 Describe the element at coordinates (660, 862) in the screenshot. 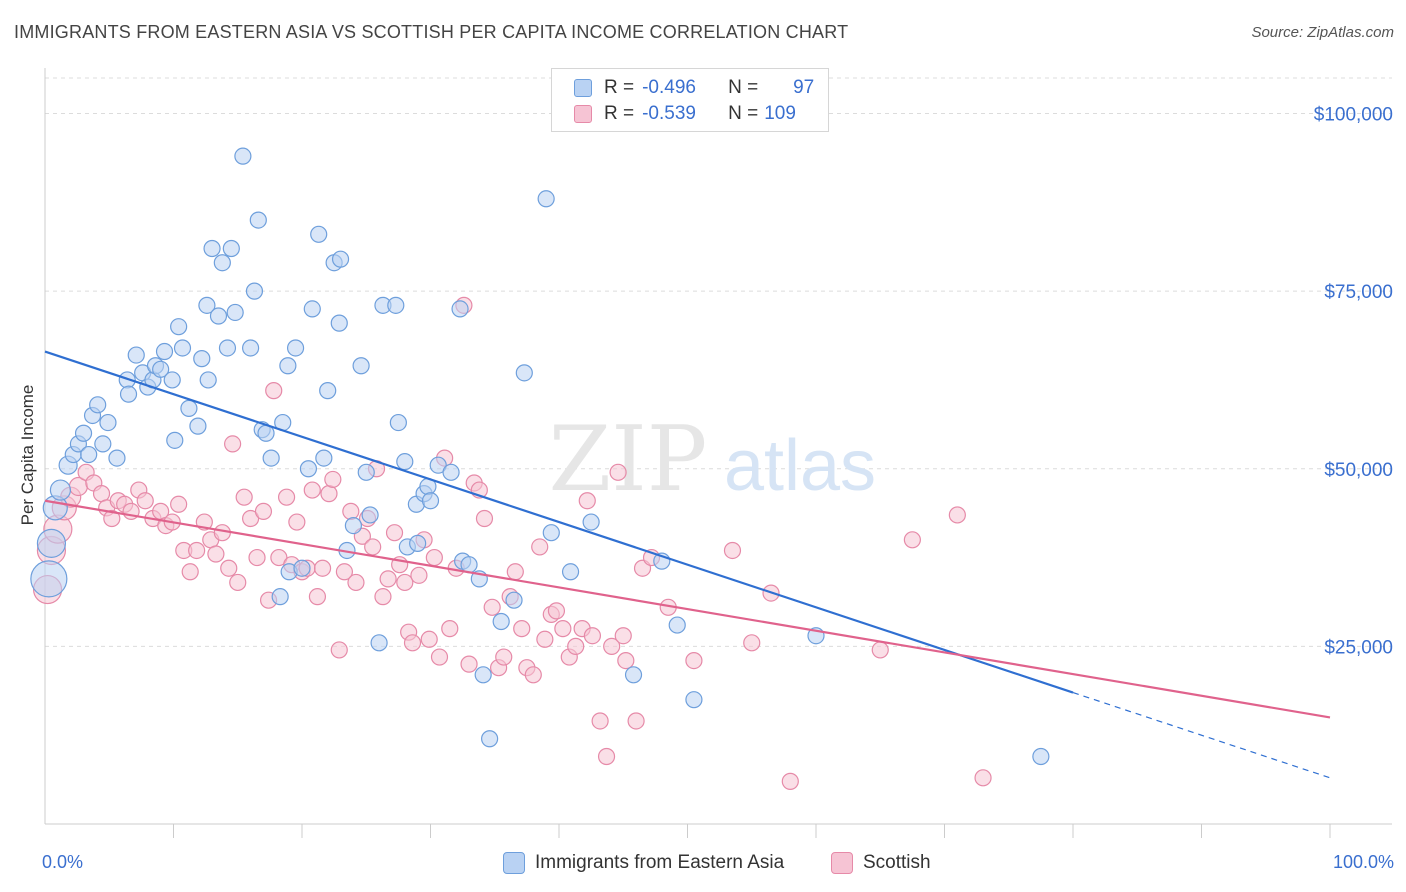

I see `legend-label: Immigrants from Eastern Asia` at that location.